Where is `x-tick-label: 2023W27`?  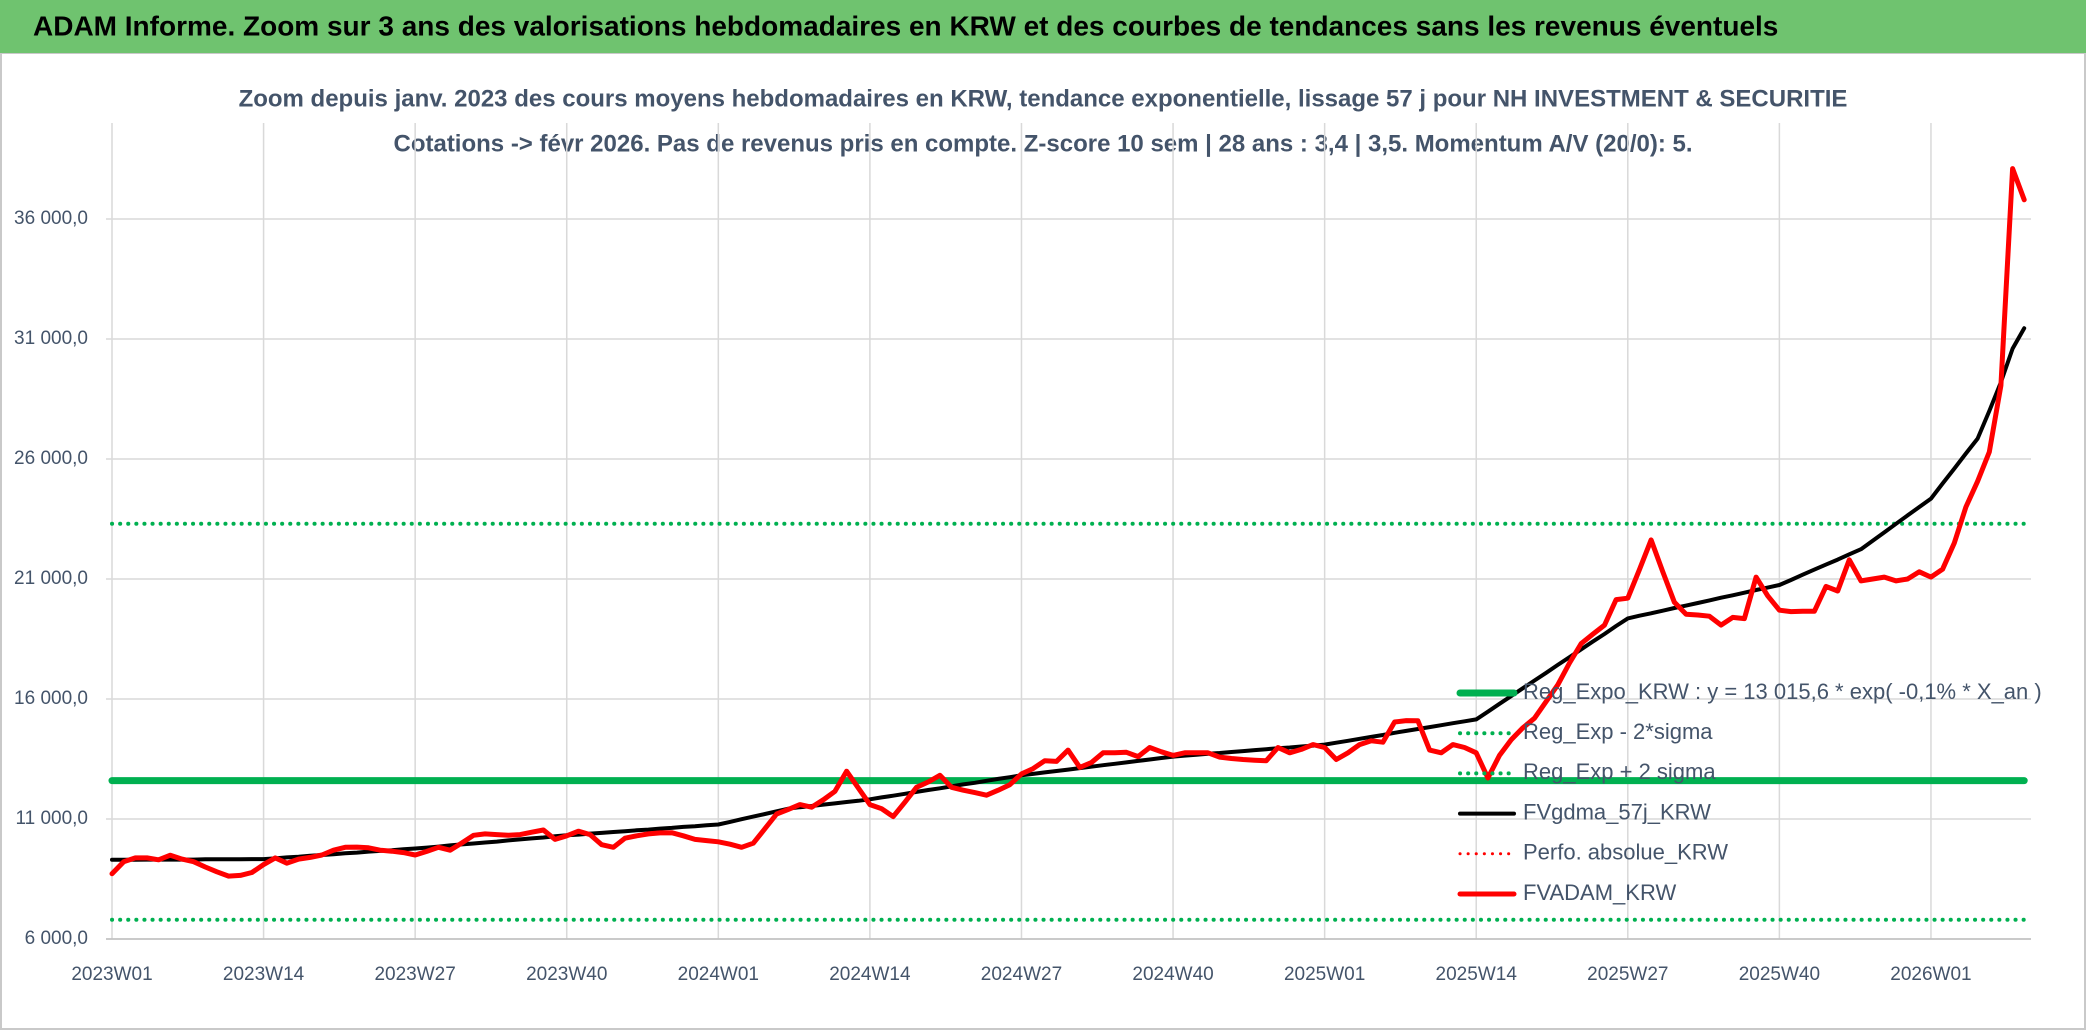
x-tick-label: 2023W27 is located at coordinates (414, 974).